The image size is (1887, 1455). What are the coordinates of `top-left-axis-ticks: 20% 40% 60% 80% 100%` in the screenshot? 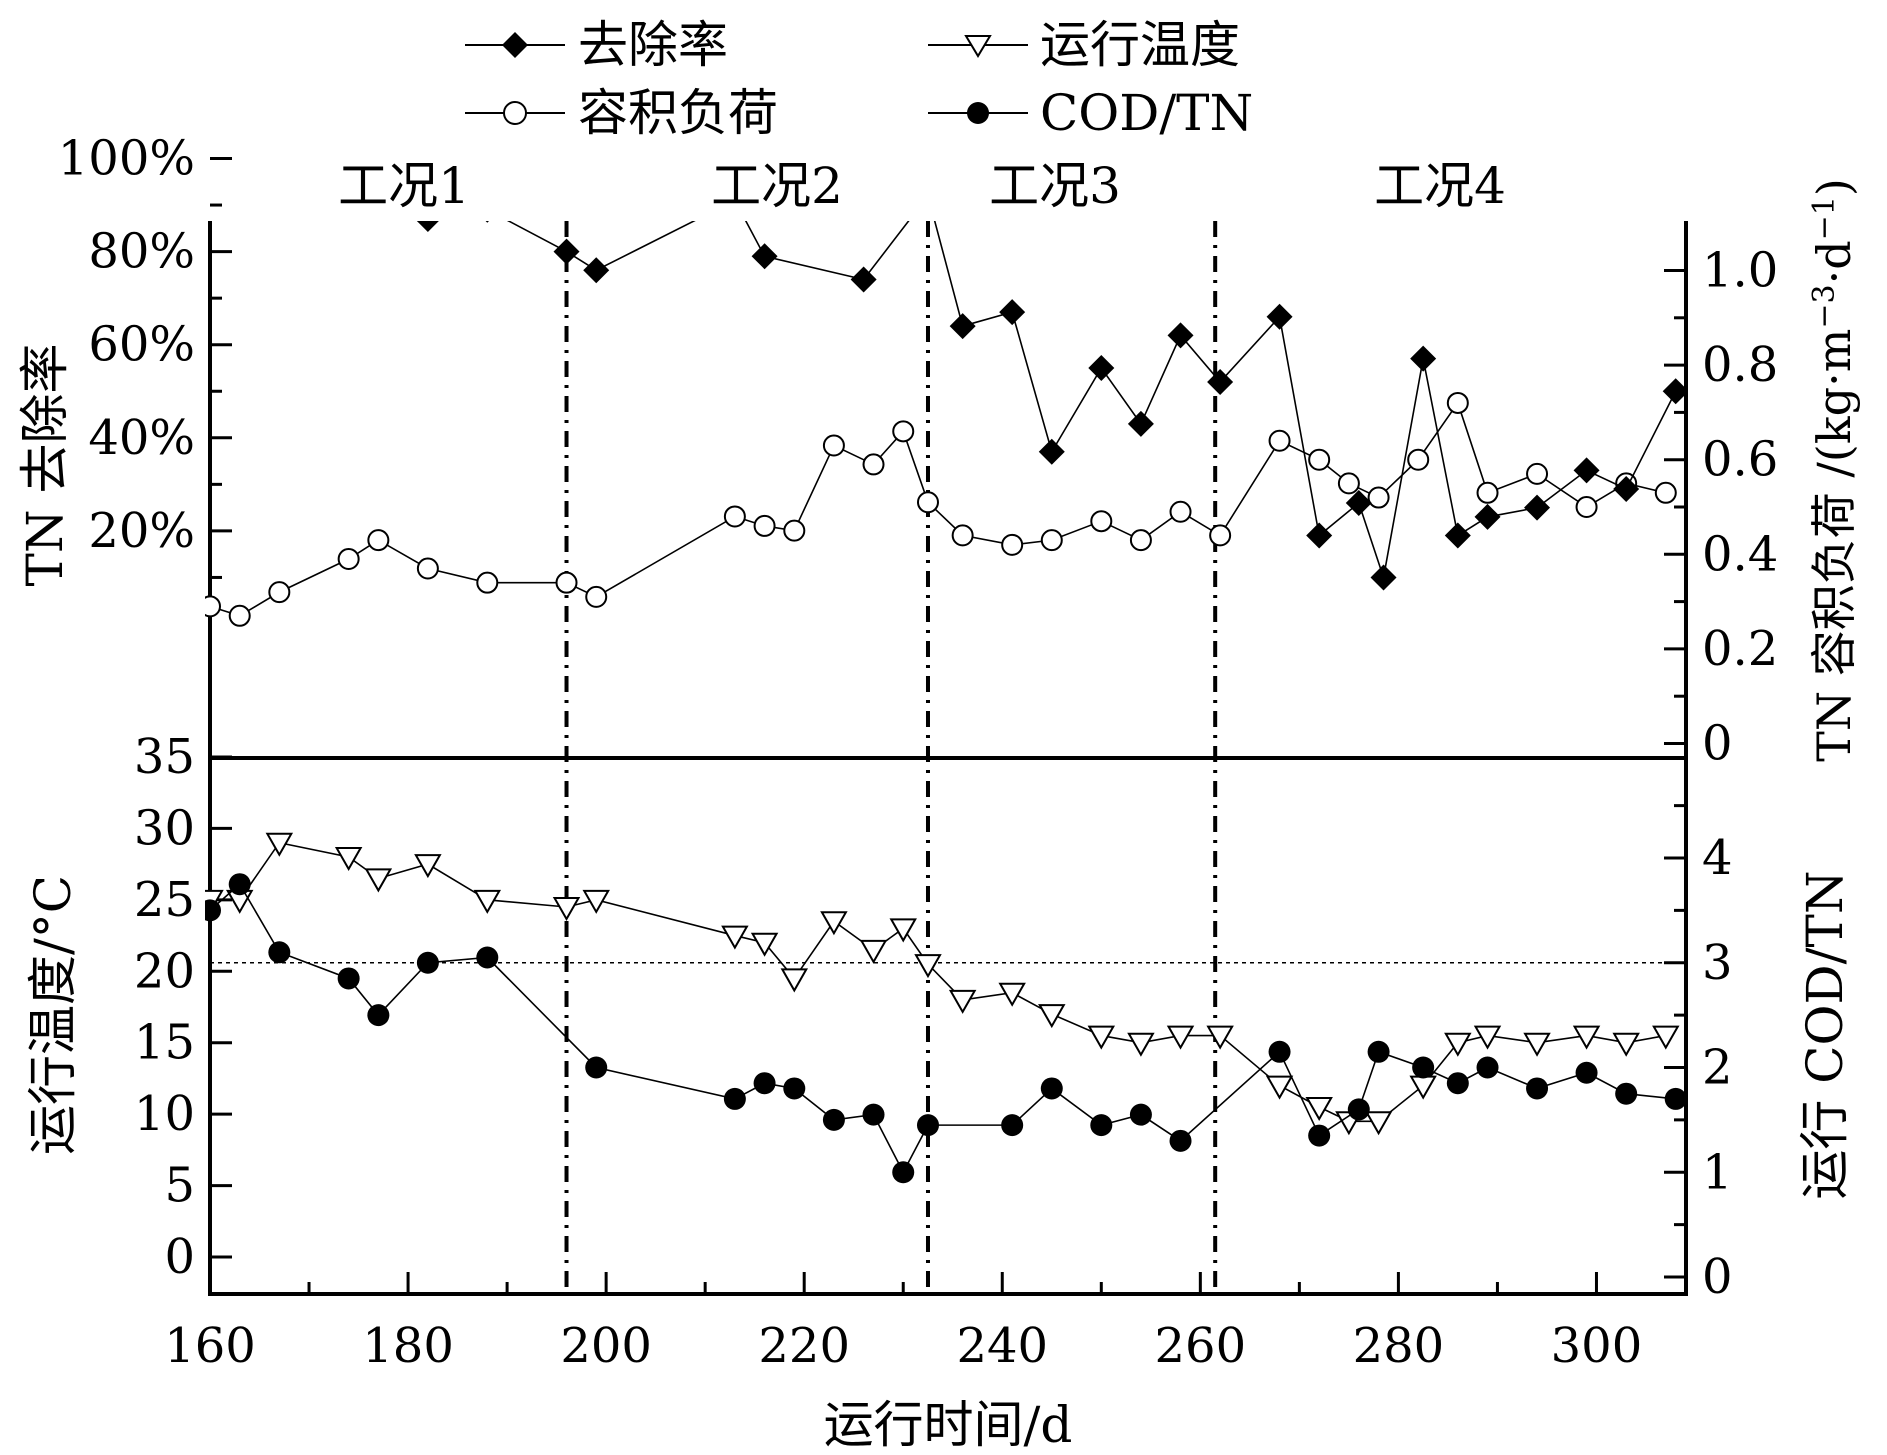 It's located at (145, 355).